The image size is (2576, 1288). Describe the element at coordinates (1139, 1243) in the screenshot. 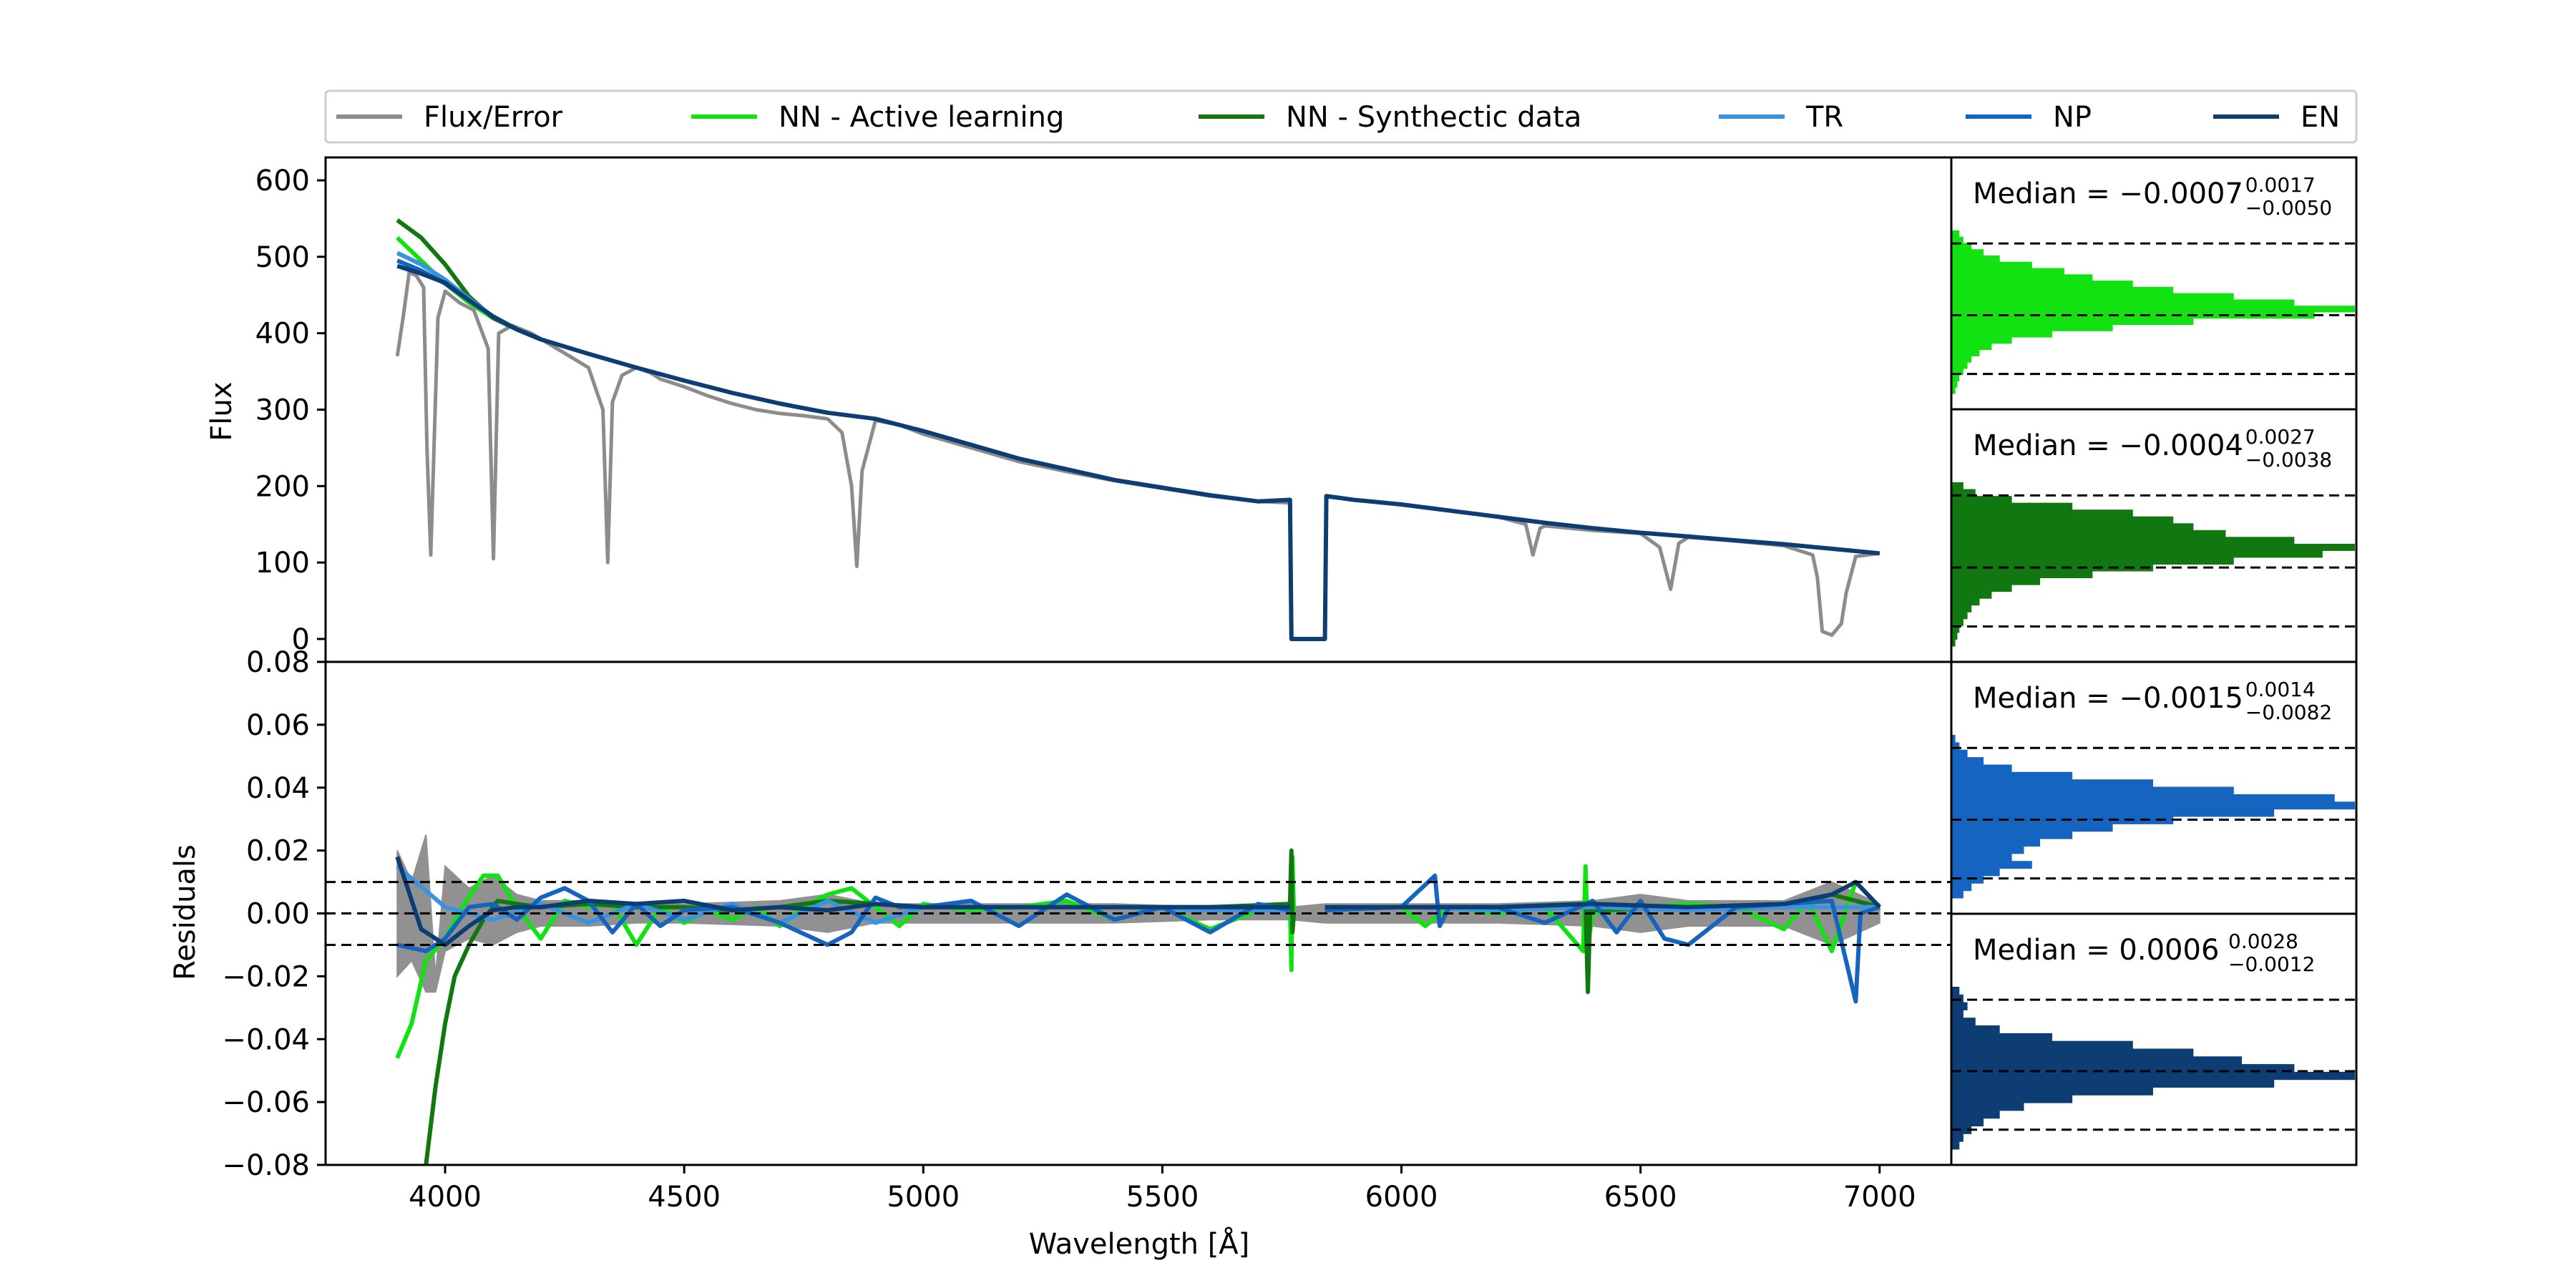

I see `x-axis-label: Wavelength [Å]` at that location.